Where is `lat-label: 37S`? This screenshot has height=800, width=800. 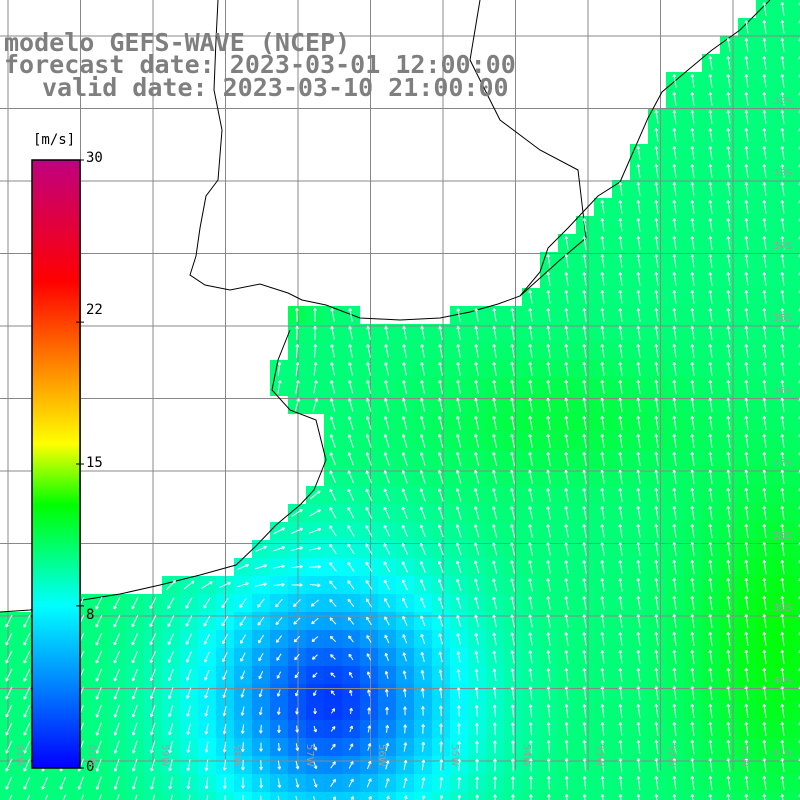 lat-label: 37S is located at coordinates (783, 463).